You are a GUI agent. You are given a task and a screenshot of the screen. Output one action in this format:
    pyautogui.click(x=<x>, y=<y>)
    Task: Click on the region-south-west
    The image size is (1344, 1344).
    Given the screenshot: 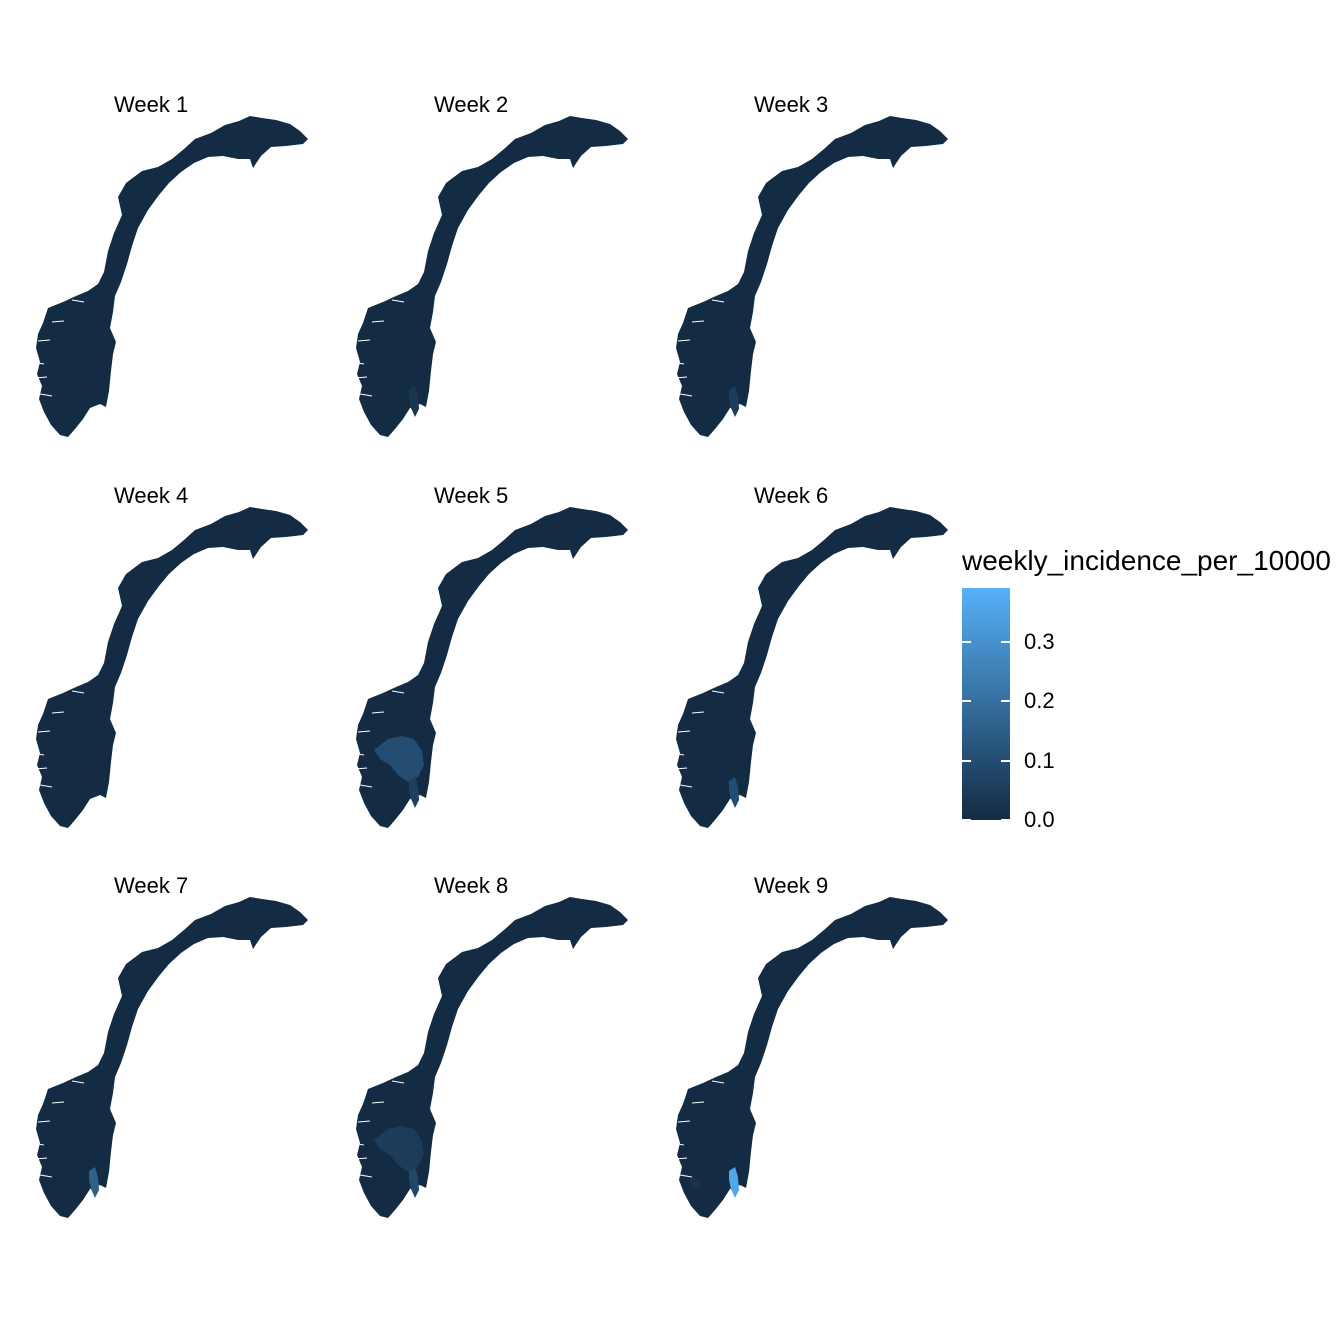 What is the action you would take?
    pyautogui.click(x=695, y=1183)
    